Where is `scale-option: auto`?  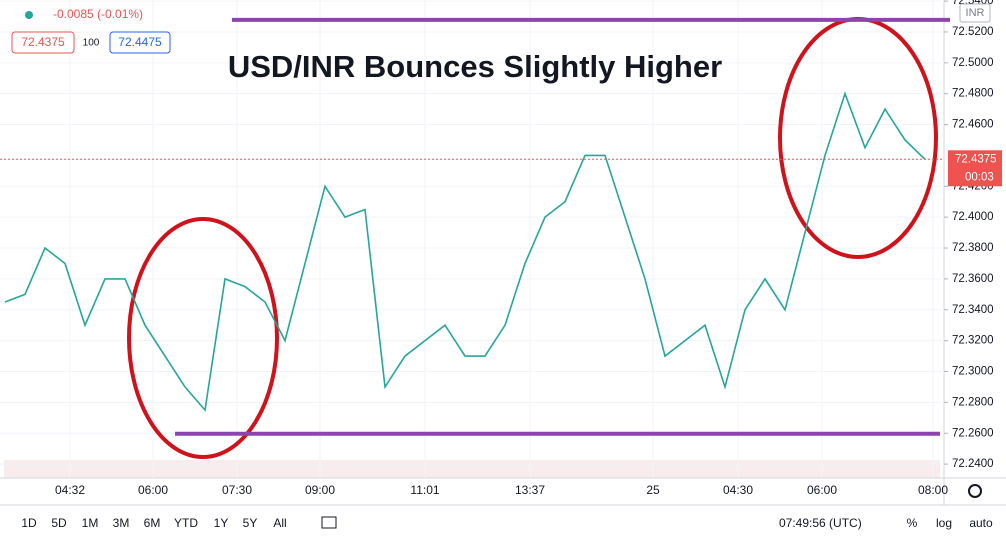 scale-option: auto is located at coordinates (981, 523).